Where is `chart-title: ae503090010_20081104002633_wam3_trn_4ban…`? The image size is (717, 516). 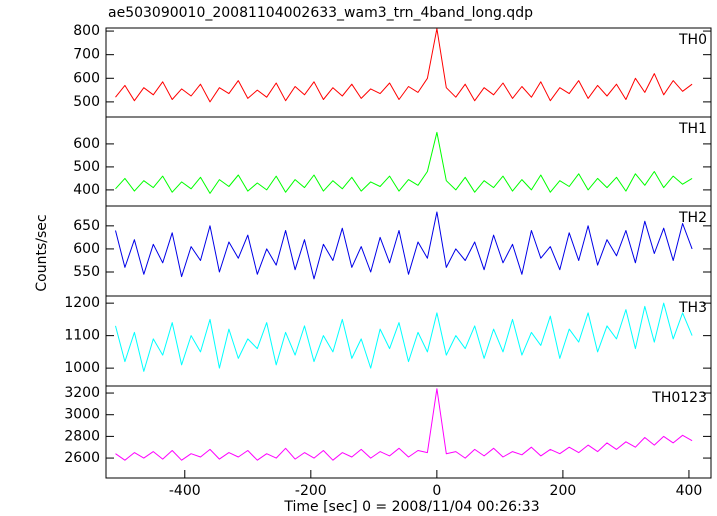 chart-title: ae503090010_20081104002633_wam3_trn_4ban… is located at coordinates (320, 13).